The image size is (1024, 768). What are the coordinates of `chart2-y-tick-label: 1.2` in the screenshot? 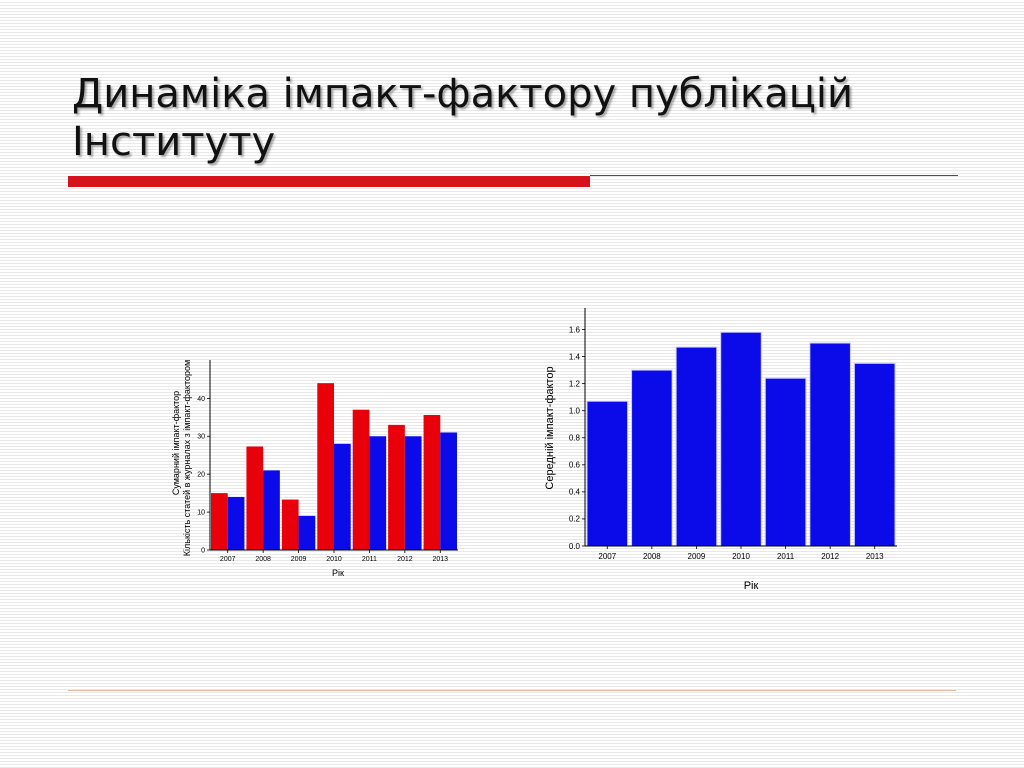 It's located at (575, 383).